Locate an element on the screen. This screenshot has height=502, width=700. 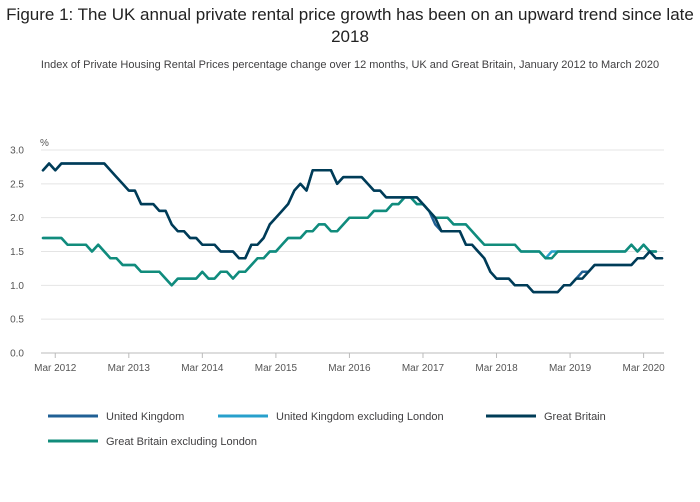
x-tick-label: Mar 2017 is located at coordinates (423, 368).